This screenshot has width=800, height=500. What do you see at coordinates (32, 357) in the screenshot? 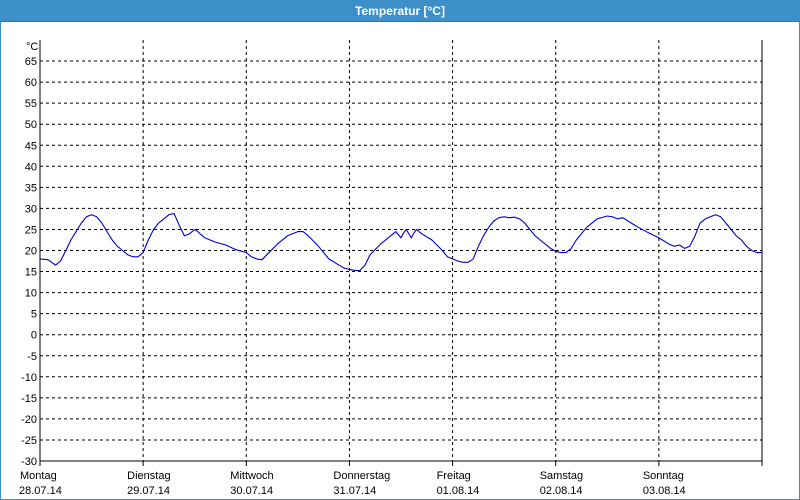
I see `y-tick-label: -5` at bounding box center [32, 357].